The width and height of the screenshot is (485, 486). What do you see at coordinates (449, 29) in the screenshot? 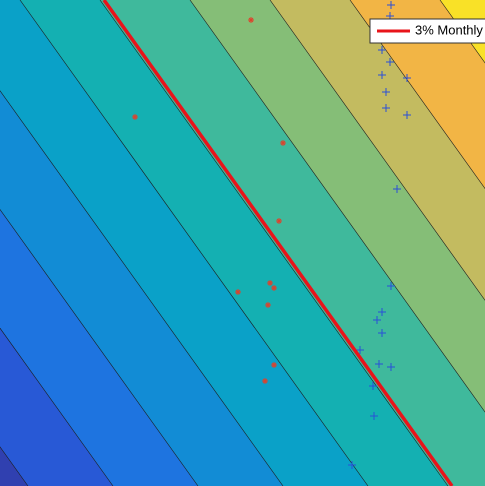
I see `legend-label: 3% Monthly` at bounding box center [449, 29].